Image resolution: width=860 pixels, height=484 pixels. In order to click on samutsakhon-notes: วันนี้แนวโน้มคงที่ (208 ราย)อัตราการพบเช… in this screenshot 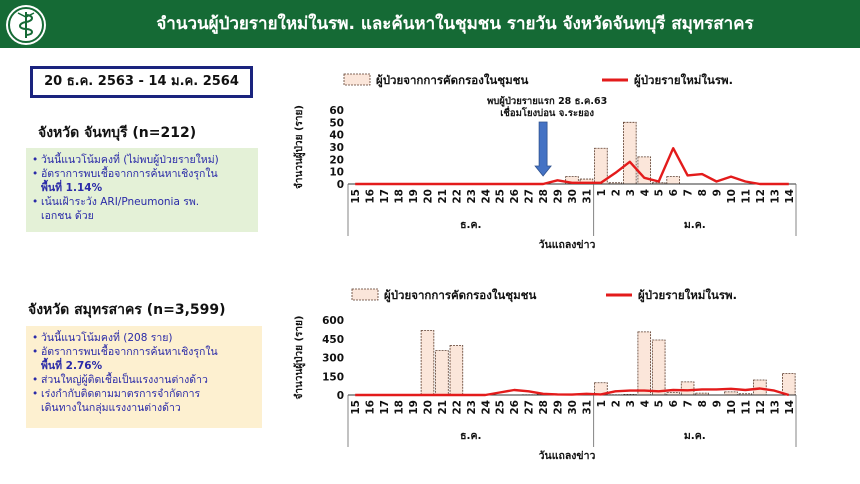, I will do `click(144, 377)`.